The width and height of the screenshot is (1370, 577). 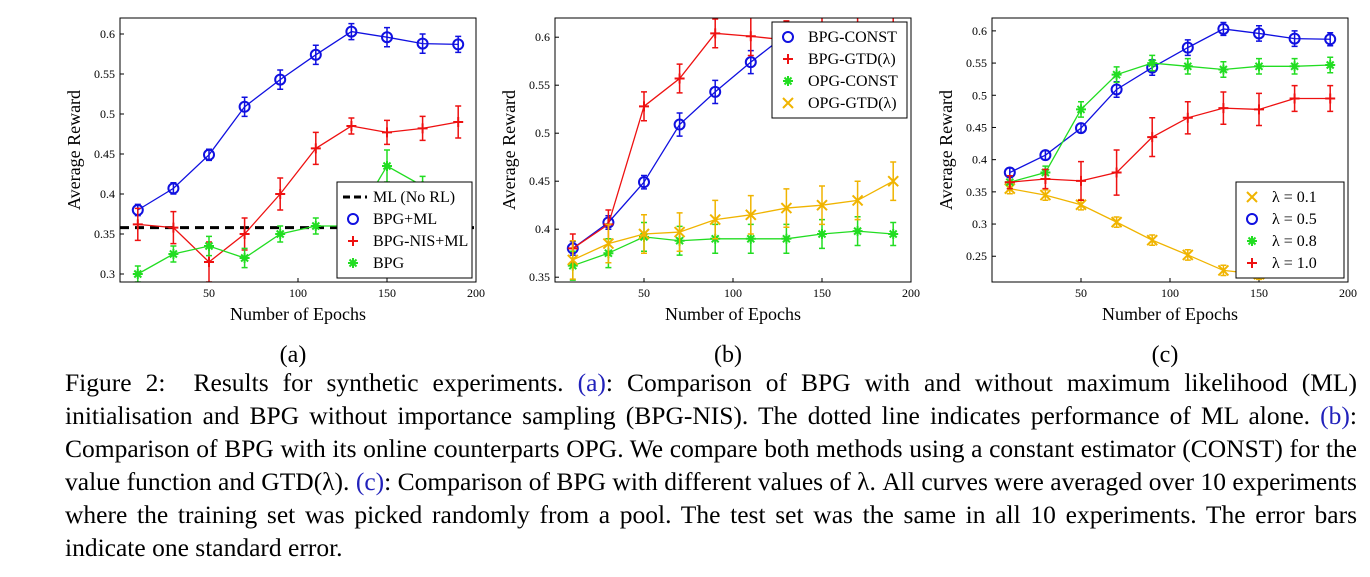 What do you see at coordinates (115, 382) in the screenshot?
I see `caption-label: Figure 2:` at bounding box center [115, 382].